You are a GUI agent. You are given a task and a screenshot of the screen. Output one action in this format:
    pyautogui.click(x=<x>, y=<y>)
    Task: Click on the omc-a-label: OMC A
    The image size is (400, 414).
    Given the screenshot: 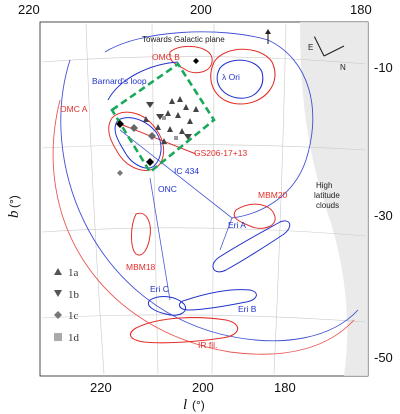 What is the action you would take?
    pyautogui.click(x=74, y=109)
    